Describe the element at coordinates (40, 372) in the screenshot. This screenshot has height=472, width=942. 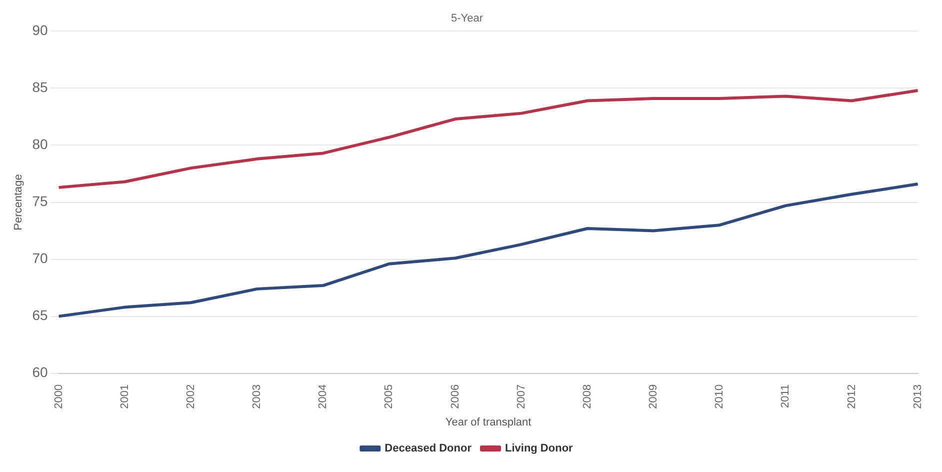
I see `y-tick-label: 60` at that location.